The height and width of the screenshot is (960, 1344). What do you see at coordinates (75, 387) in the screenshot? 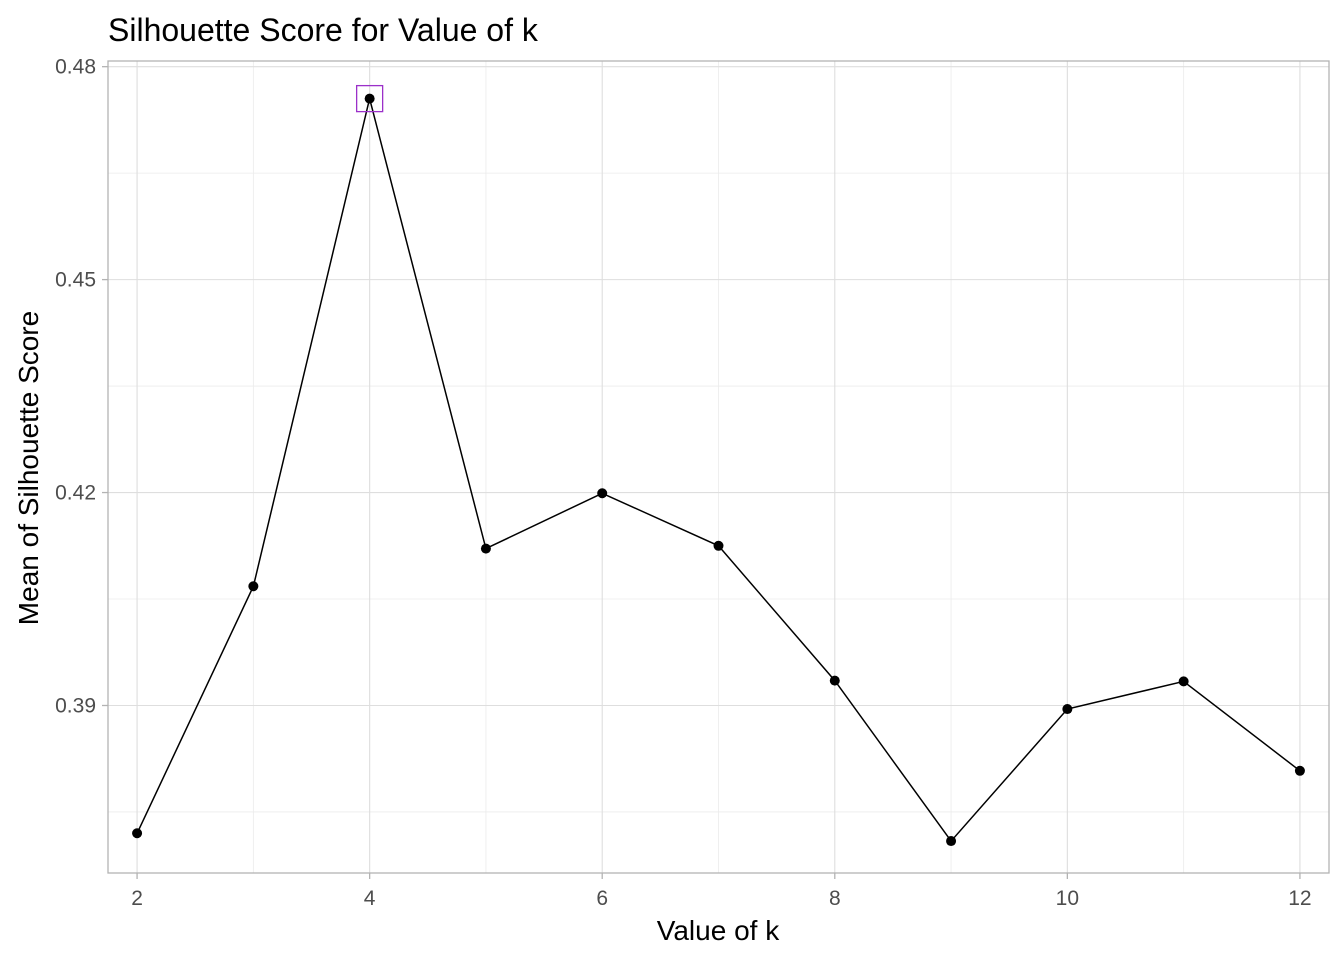
I see `y-tick-labels: 0.39 0.42 0.45 0.48` at bounding box center [75, 387].